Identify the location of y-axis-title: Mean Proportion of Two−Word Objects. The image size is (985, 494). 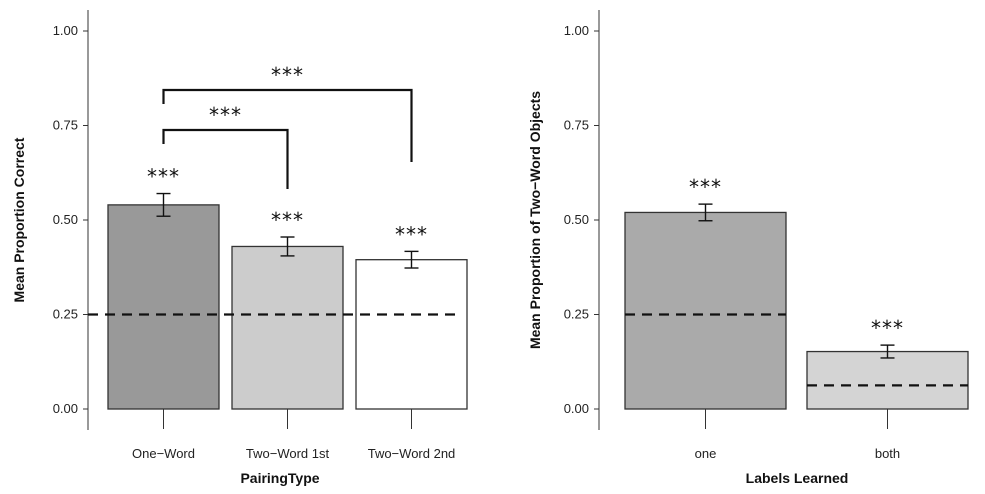
(535, 220).